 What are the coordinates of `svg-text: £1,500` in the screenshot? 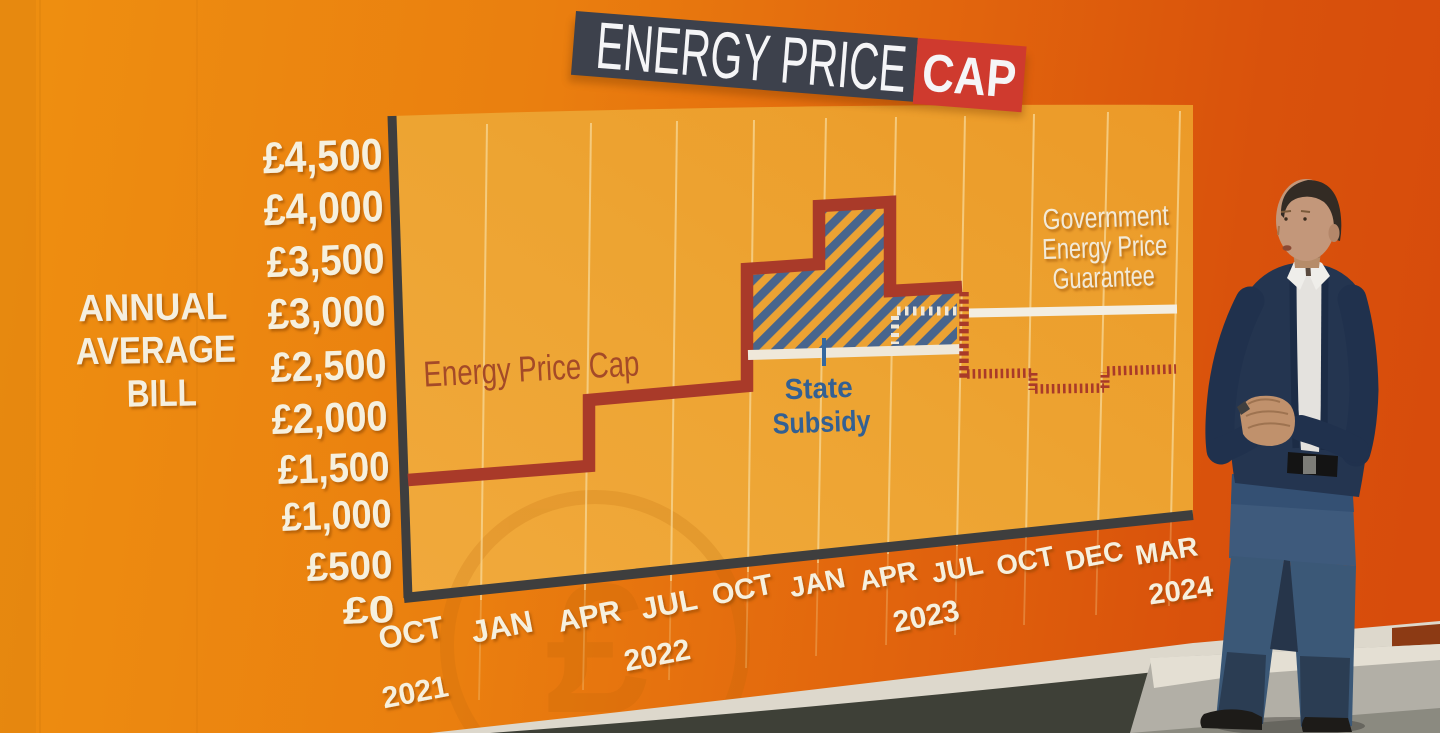 It's located at (334, 468).